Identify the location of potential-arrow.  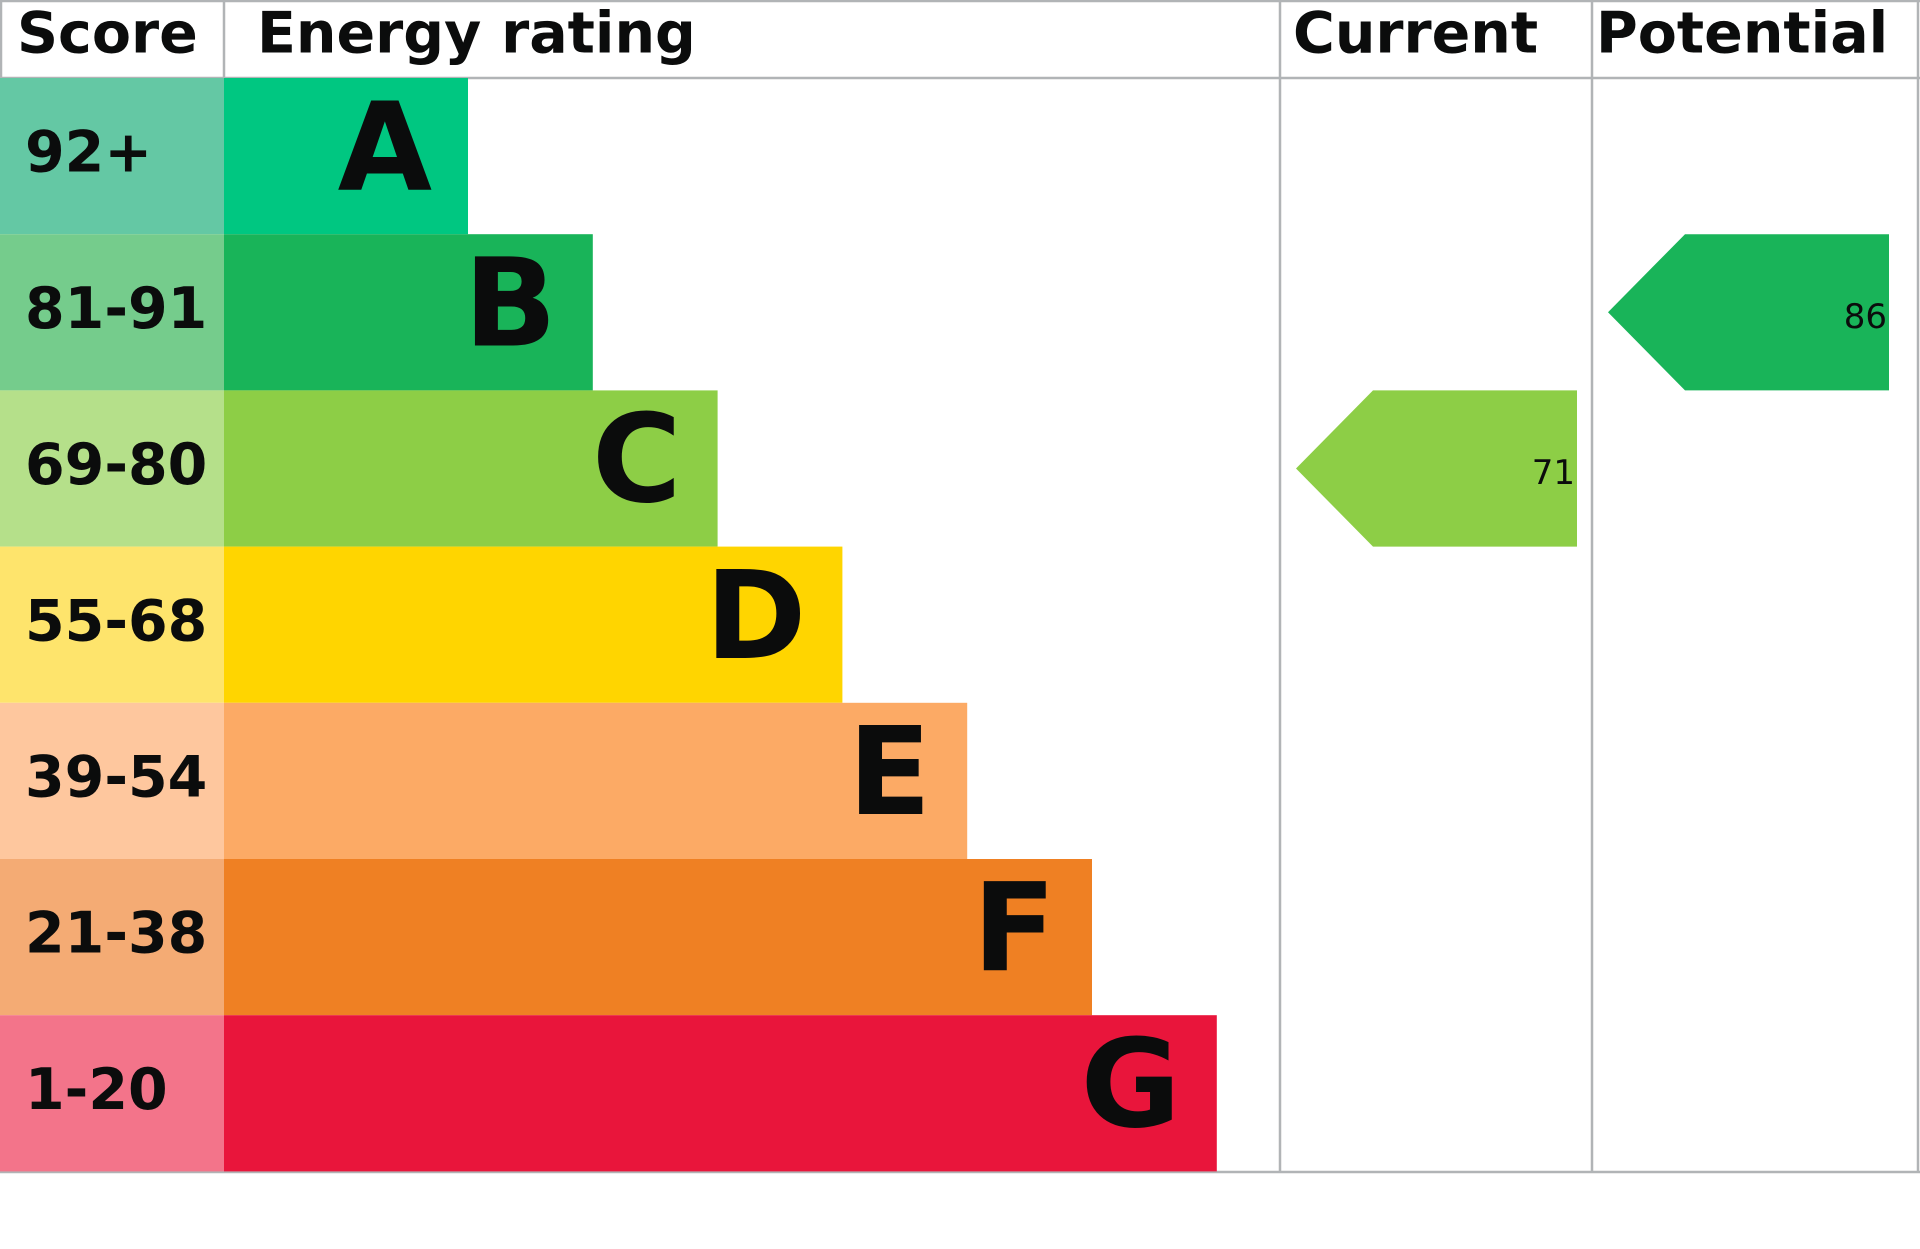
(1748, 312).